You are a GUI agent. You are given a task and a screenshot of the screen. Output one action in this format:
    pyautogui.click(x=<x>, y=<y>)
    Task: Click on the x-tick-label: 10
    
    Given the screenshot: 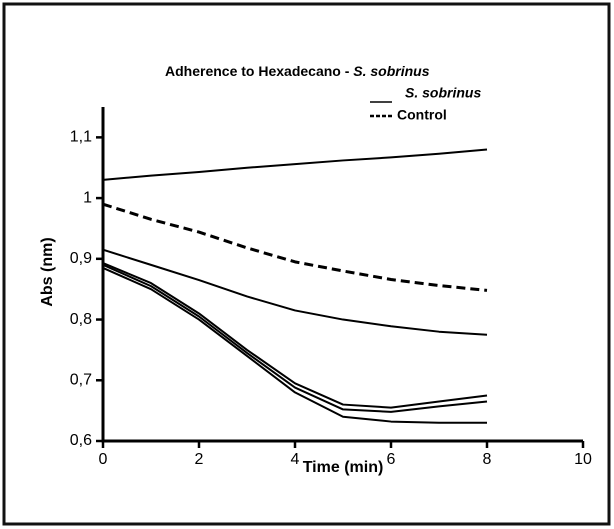 What is the action you would take?
    pyautogui.click(x=583, y=459)
    